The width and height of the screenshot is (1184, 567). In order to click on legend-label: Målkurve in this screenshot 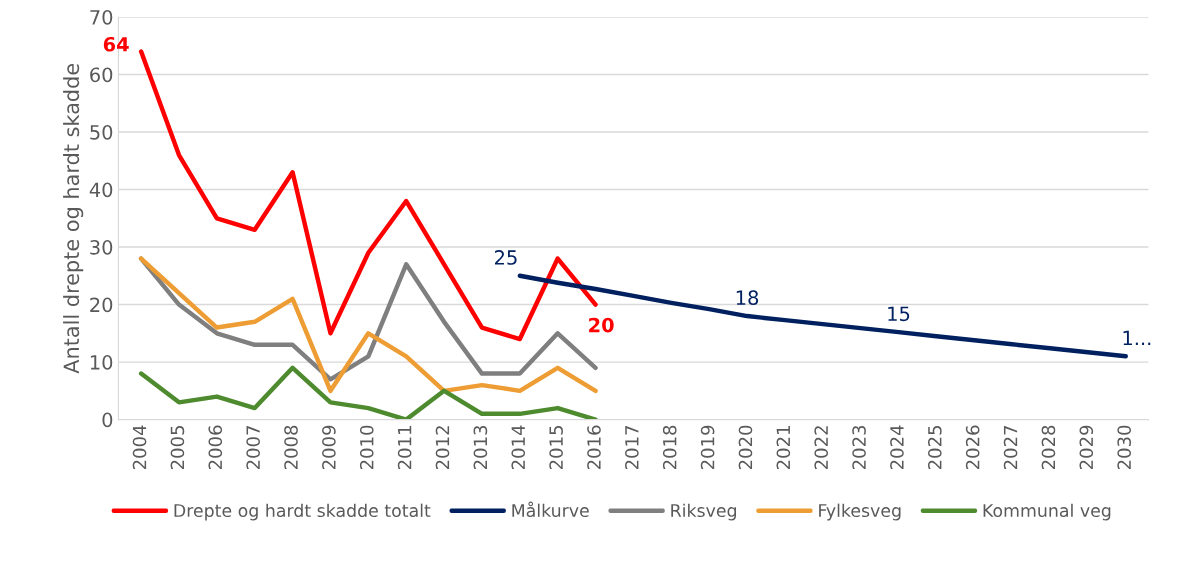, I will do `click(550, 509)`.